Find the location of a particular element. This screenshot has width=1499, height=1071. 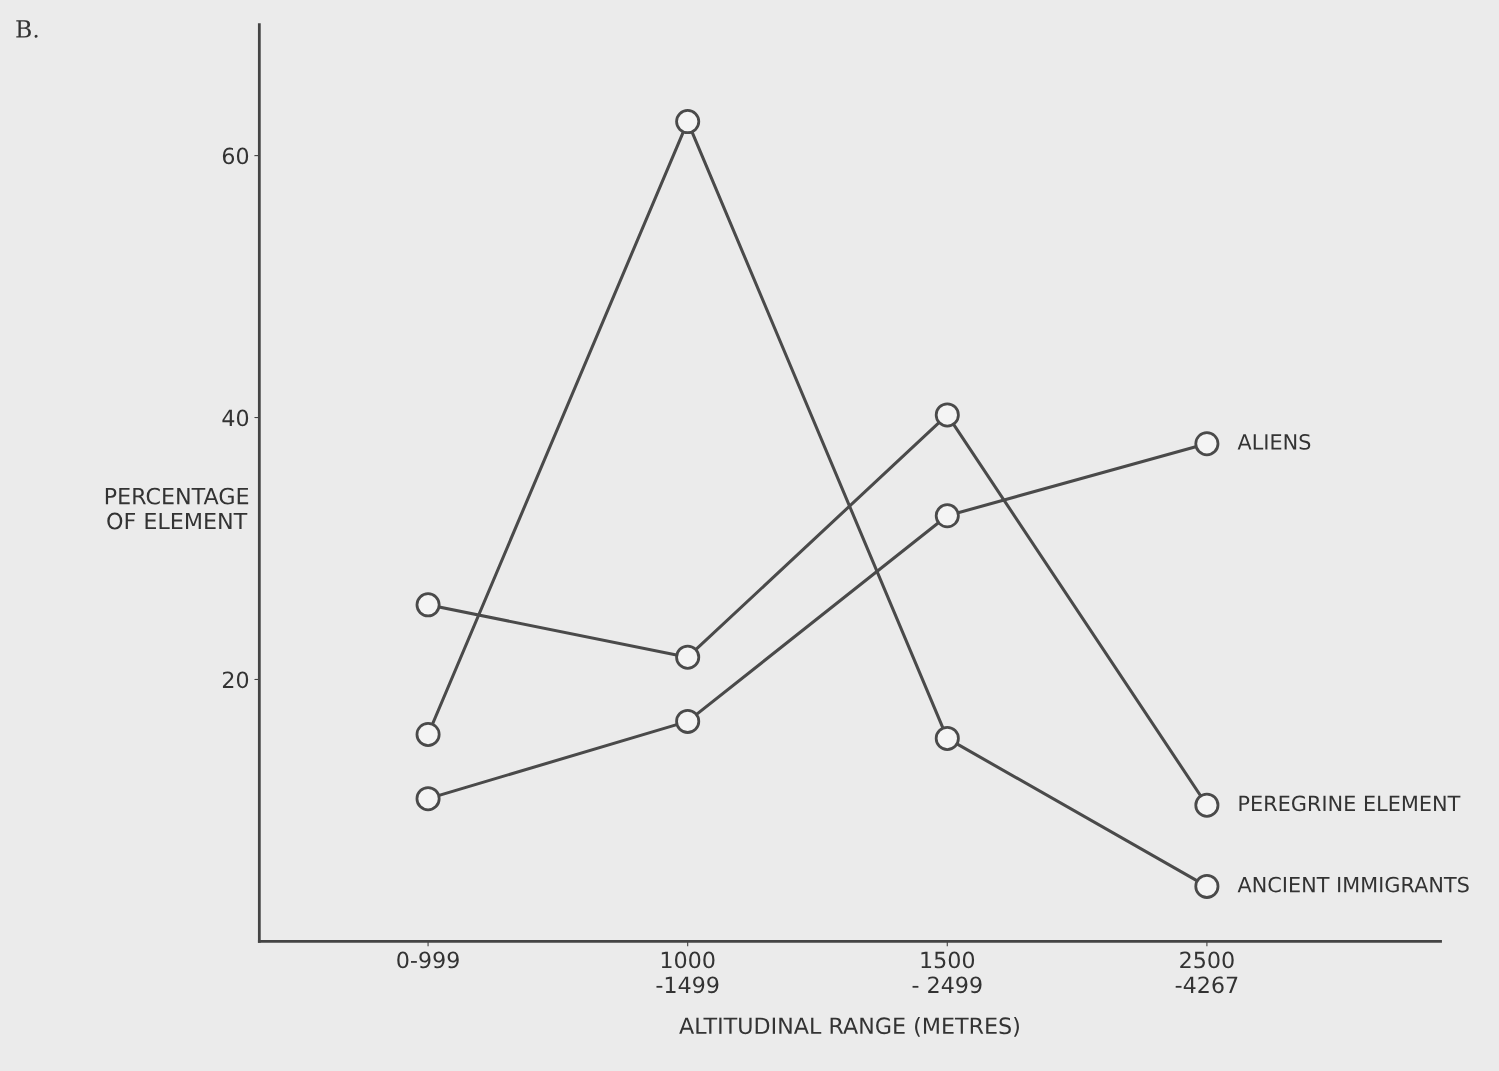

x-tick-label: 1500 - 2499 is located at coordinates (947, 972).